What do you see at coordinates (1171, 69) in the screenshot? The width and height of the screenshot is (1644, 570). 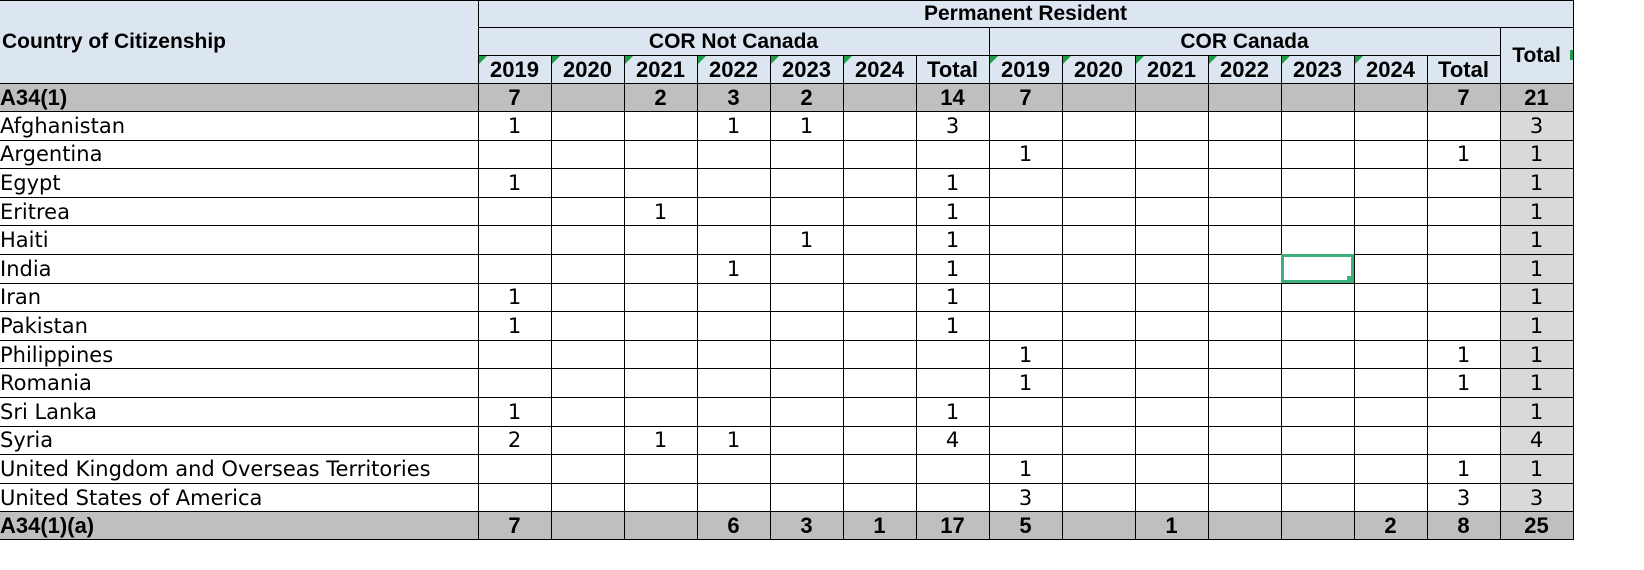 I see `year-header-canada-y2: 2021` at bounding box center [1171, 69].